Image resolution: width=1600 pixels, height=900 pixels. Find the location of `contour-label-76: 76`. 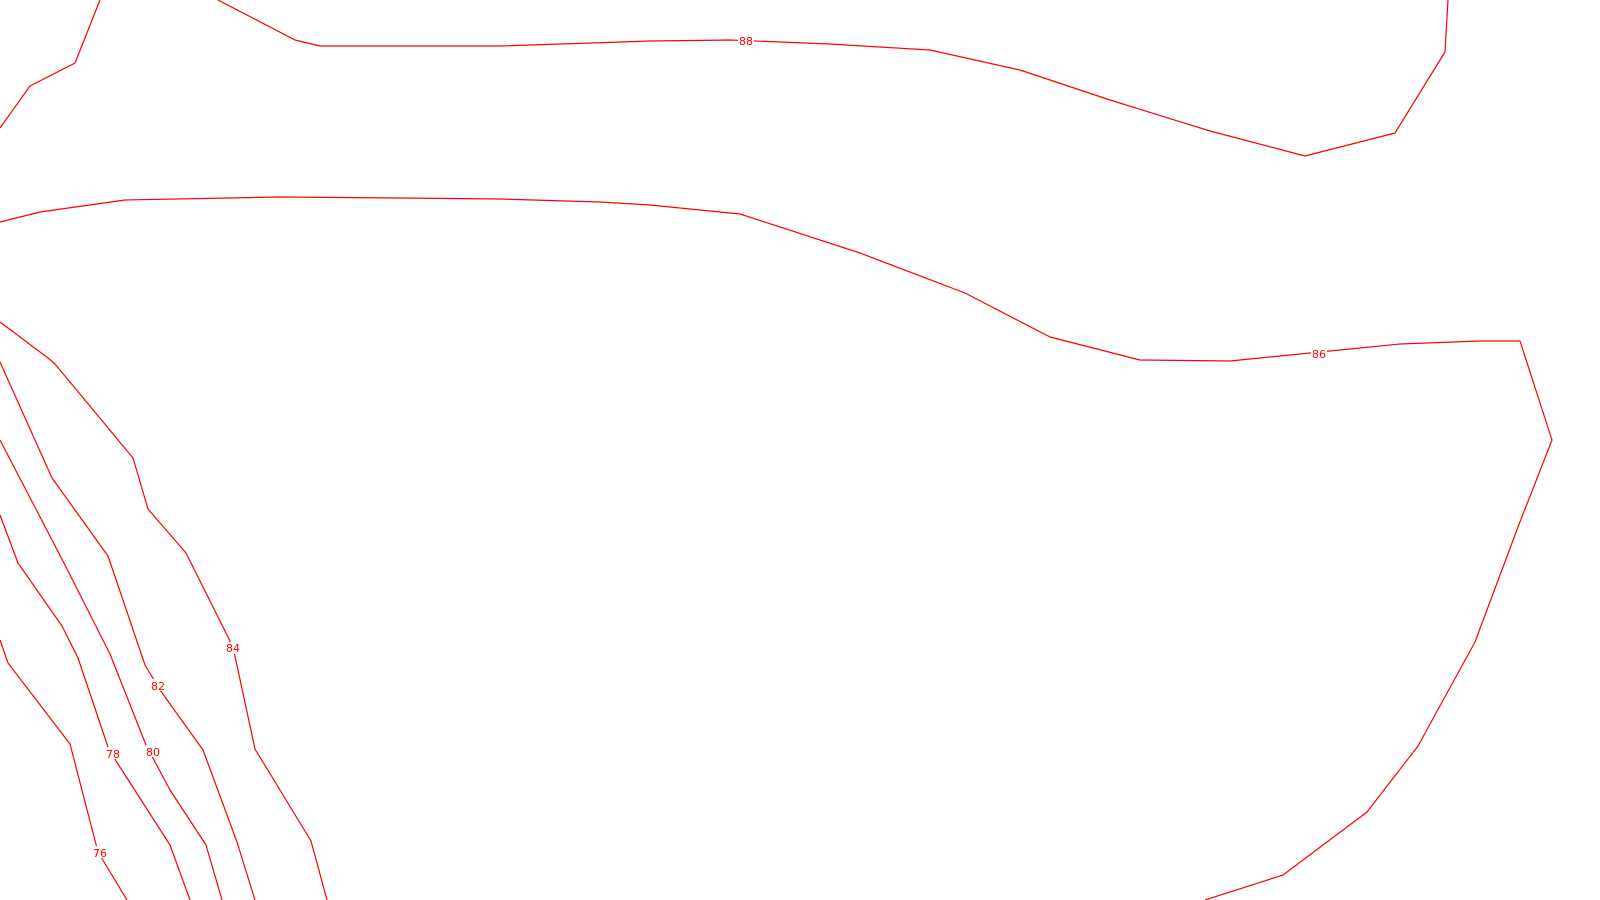

contour-label-76: 76 is located at coordinates (100, 853).